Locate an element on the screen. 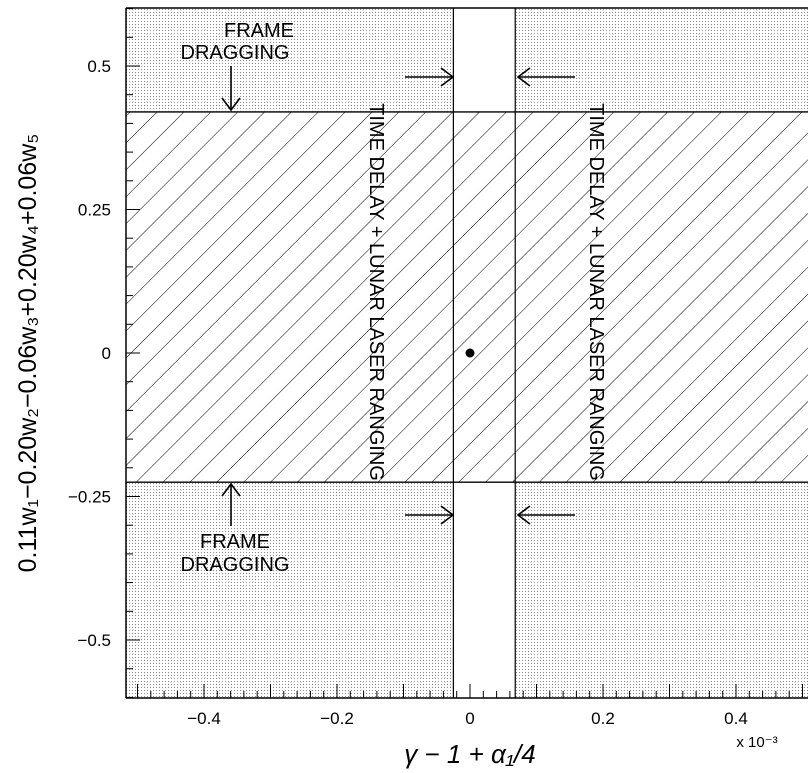 This screenshot has height=773, width=808. frame-dragging-bottom-line1: FRAME is located at coordinates (235, 542).